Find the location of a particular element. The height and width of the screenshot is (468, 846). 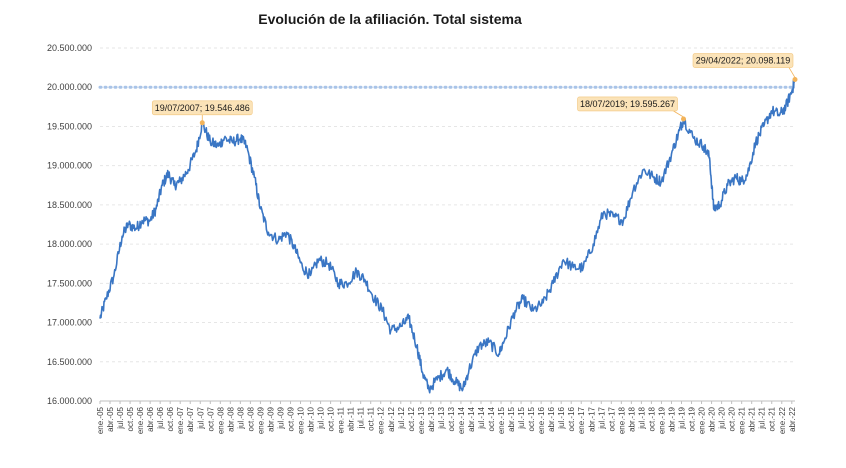

x-tick-label: ene.-07 is located at coordinates (180, 420).